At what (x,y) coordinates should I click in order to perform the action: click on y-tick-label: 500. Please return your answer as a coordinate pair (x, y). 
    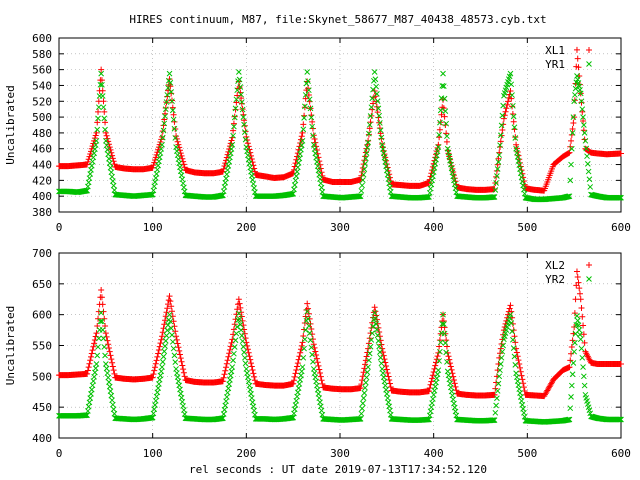
    Looking at the image, I should click on (42, 117).